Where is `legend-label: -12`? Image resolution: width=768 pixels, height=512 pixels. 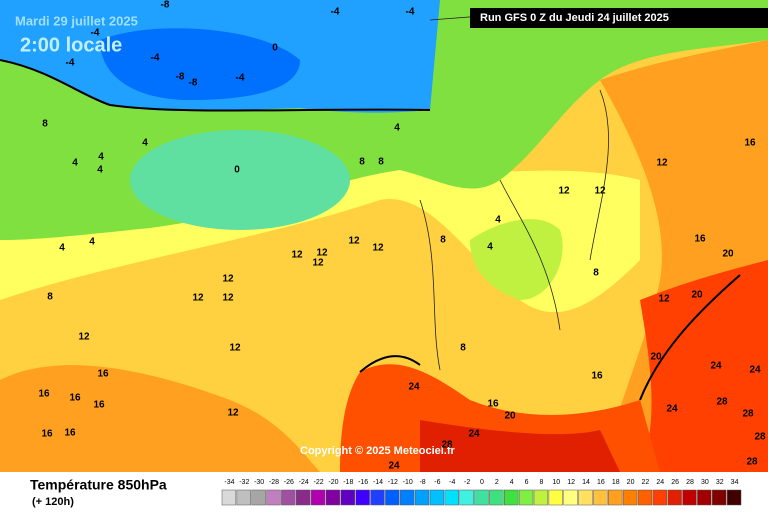
legend-label: -12 is located at coordinates (393, 482).